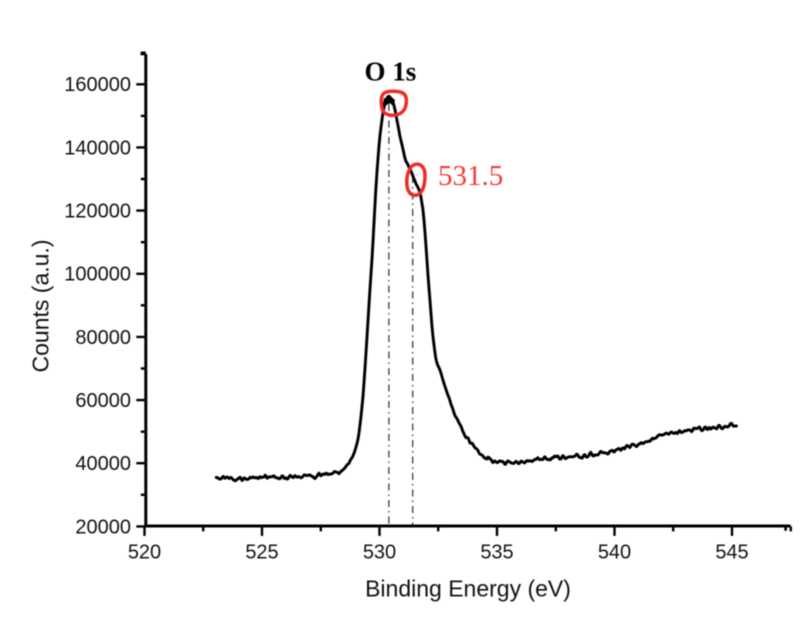 This screenshot has height=619, width=800. What do you see at coordinates (496, 553) in the screenshot?
I see `svg-text: 535` at bounding box center [496, 553].